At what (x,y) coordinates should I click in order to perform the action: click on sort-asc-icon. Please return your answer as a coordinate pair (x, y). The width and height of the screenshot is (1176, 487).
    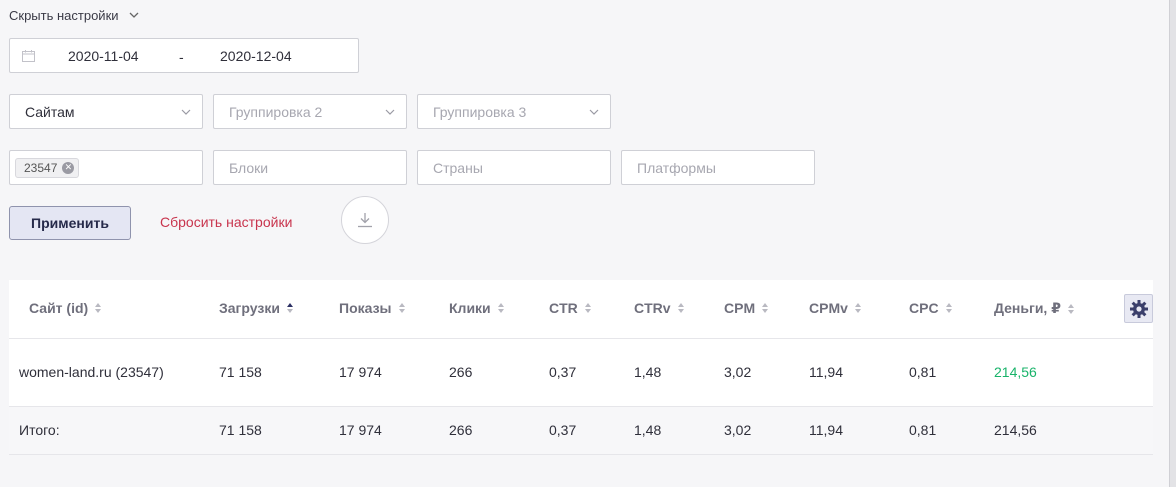
    Looking at the image, I should click on (289, 308).